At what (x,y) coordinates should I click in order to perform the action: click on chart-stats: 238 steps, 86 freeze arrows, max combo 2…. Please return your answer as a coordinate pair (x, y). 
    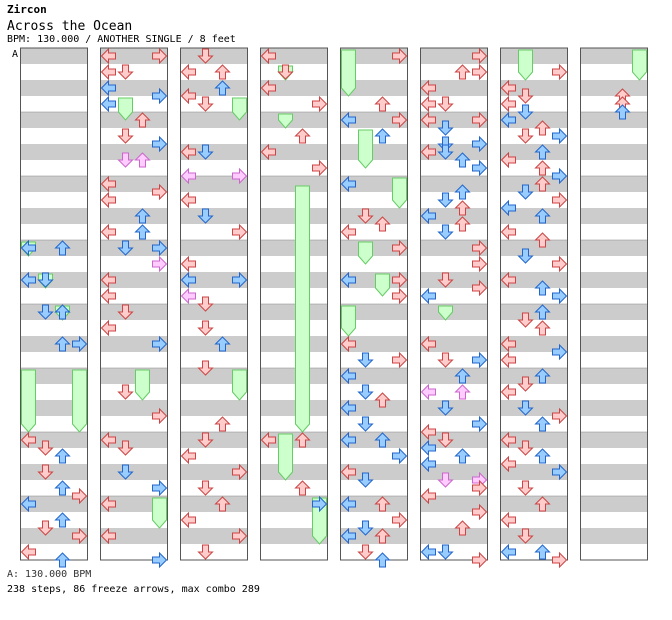
    Looking at the image, I should click on (133, 589).